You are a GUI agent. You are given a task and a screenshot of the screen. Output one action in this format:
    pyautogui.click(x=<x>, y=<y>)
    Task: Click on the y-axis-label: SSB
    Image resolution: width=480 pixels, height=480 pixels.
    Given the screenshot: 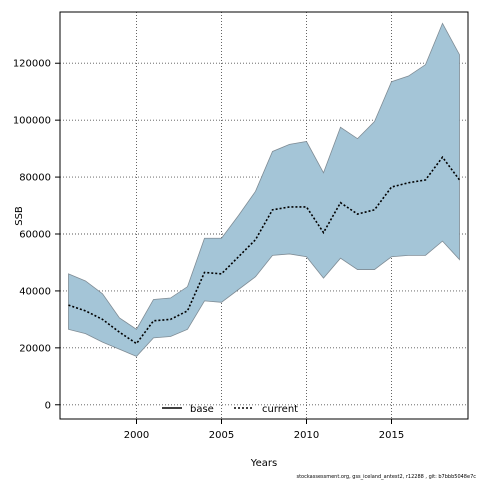 What is the action you would take?
    pyautogui.click(x=19, y=216)
    